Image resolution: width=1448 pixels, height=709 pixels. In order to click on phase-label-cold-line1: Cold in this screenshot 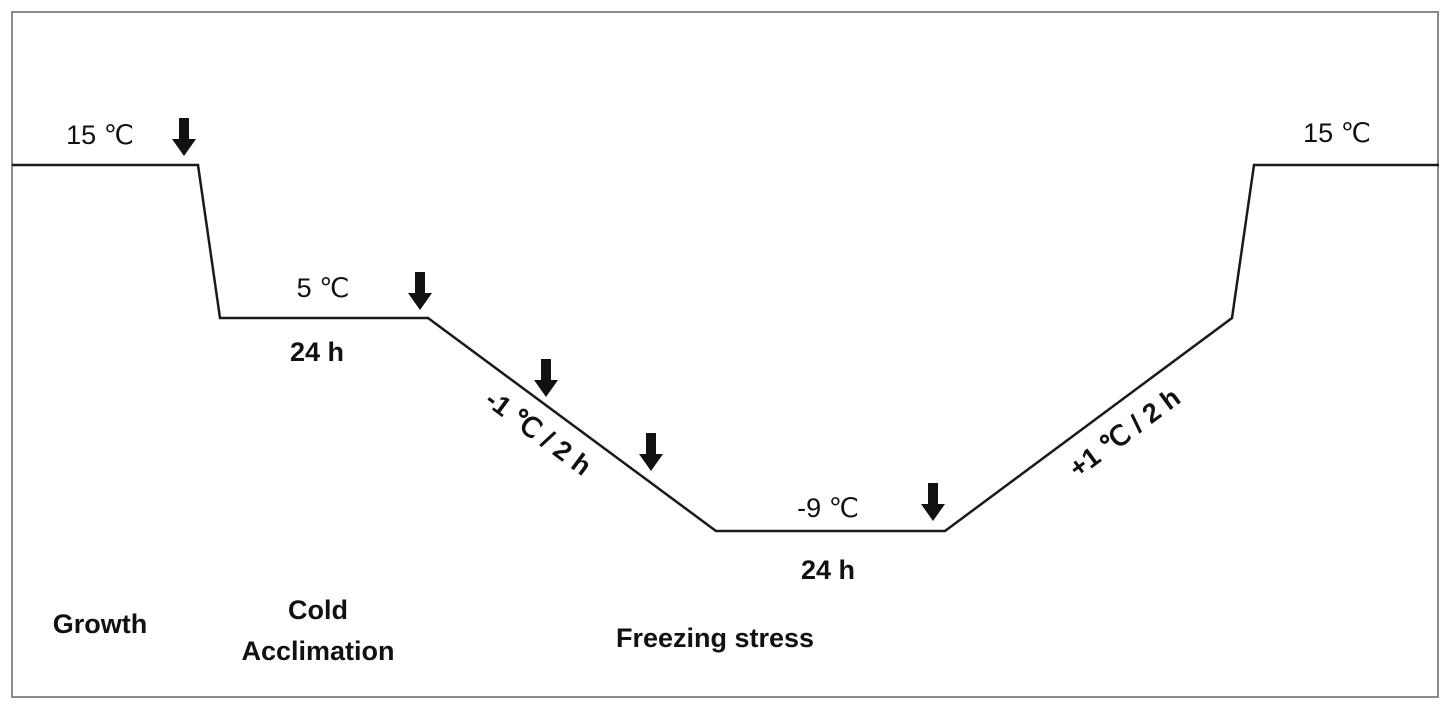, I will do `click(318, 610)`.